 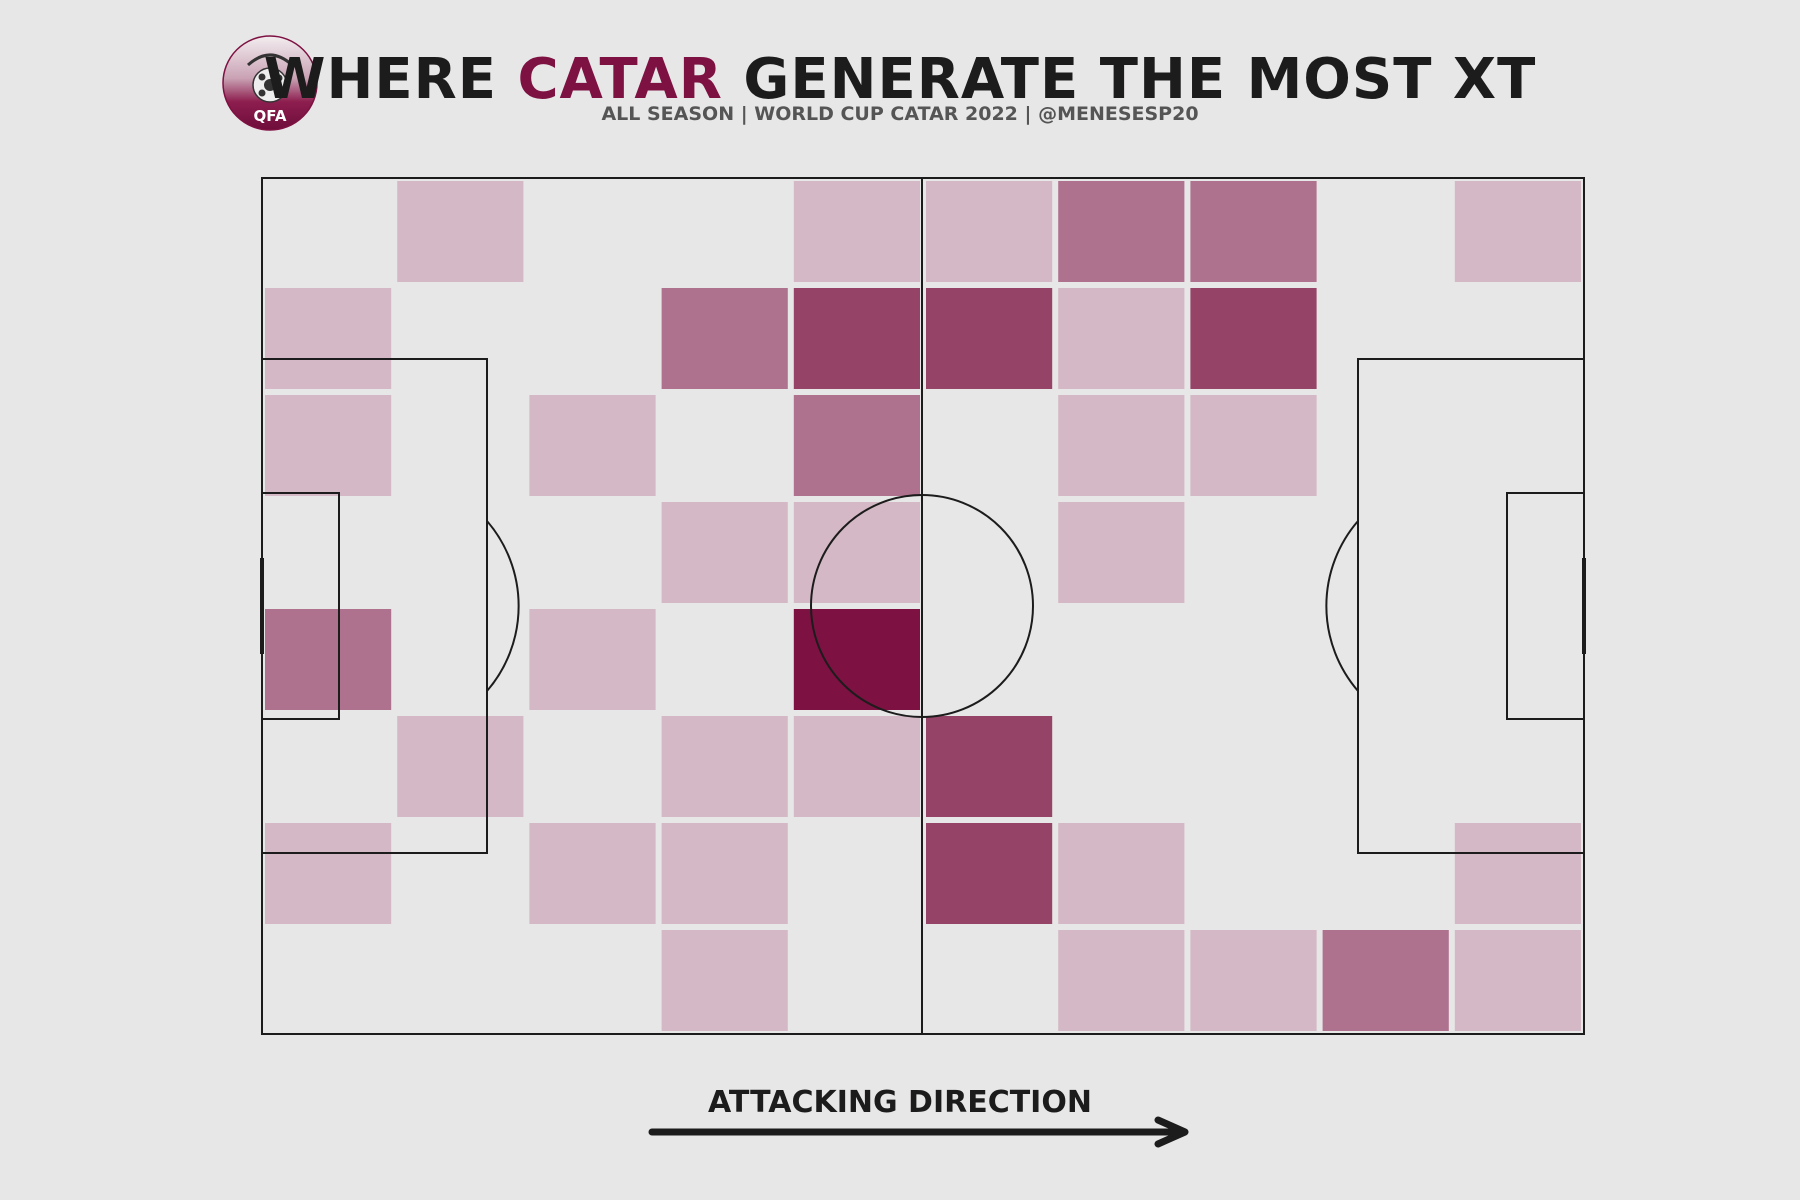 I want to click on left-penalty-arc, so click(x=503, y=606).